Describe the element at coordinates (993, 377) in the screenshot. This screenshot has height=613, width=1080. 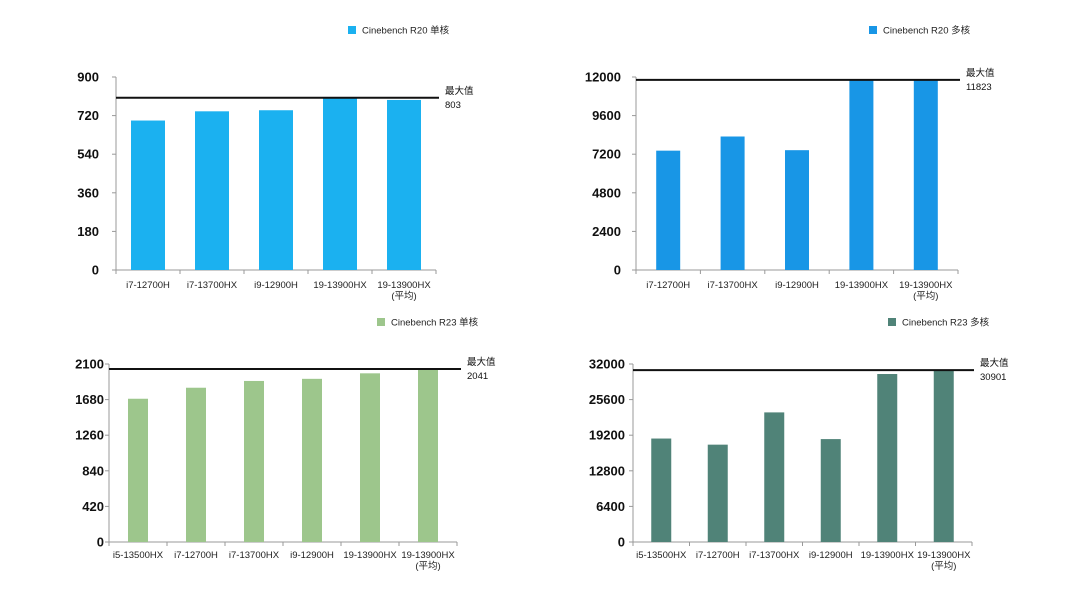
I see `max-value: 30901` at that location.